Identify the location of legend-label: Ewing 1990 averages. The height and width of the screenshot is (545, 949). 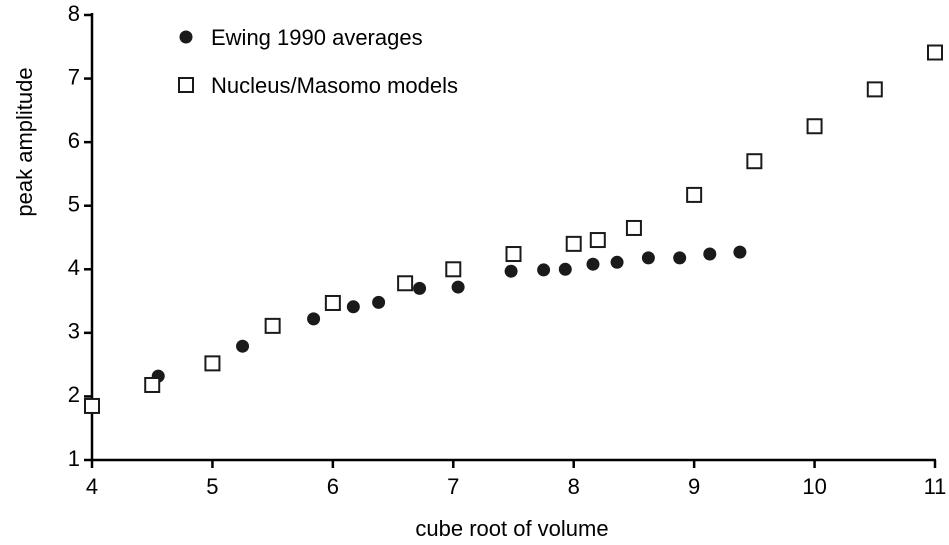
(317, 37).